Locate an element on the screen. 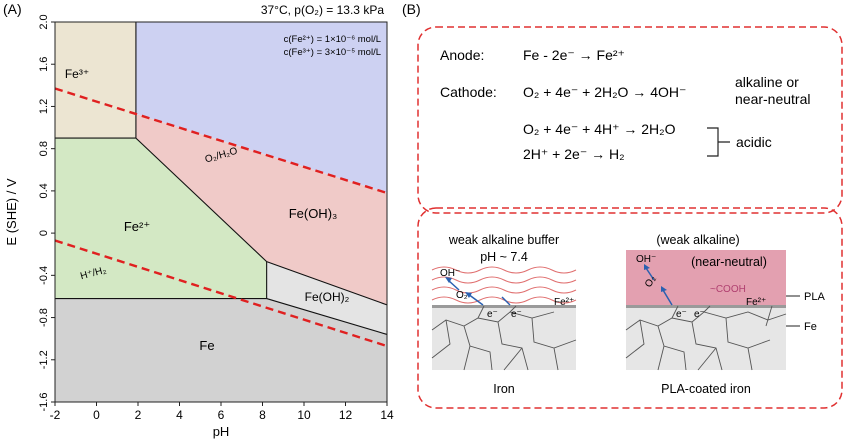  cathode-equation-3: 2H⁺ + 2e⁻ → H₂ is located at coordinates (574, 154).